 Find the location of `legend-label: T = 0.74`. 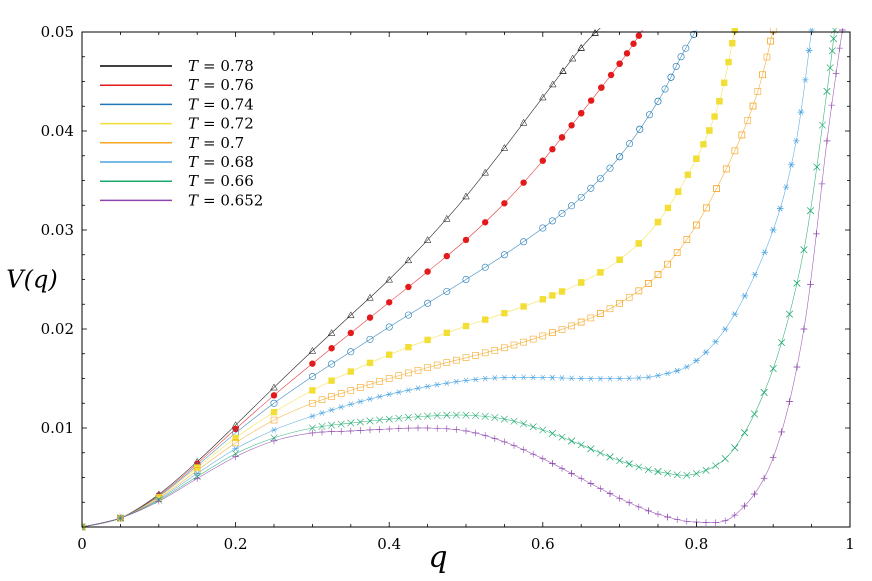

legend-label: T = 0.74 is located at coordinates (221, 104).